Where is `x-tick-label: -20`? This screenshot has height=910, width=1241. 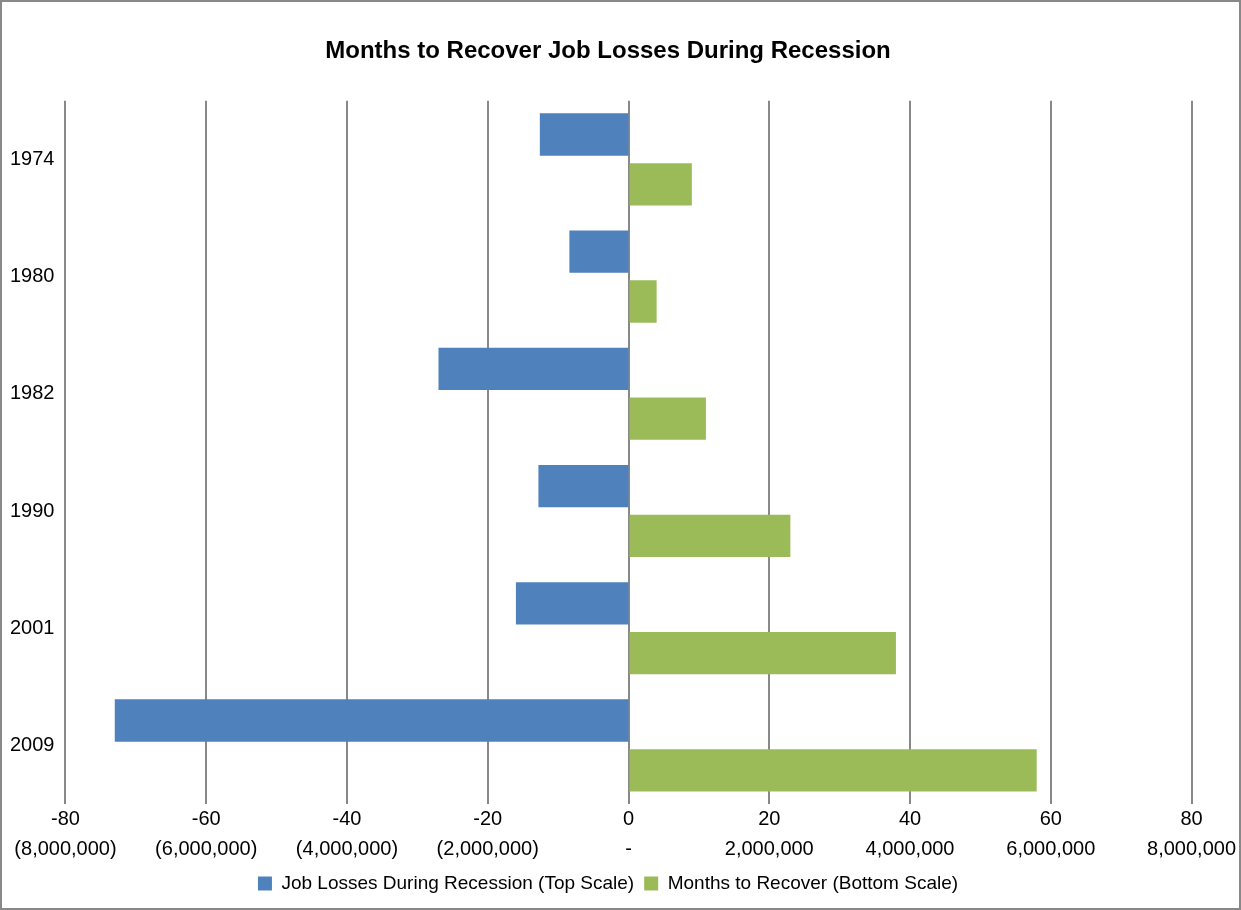 x-tick-label: -20 is located at coordinates (488, 817).